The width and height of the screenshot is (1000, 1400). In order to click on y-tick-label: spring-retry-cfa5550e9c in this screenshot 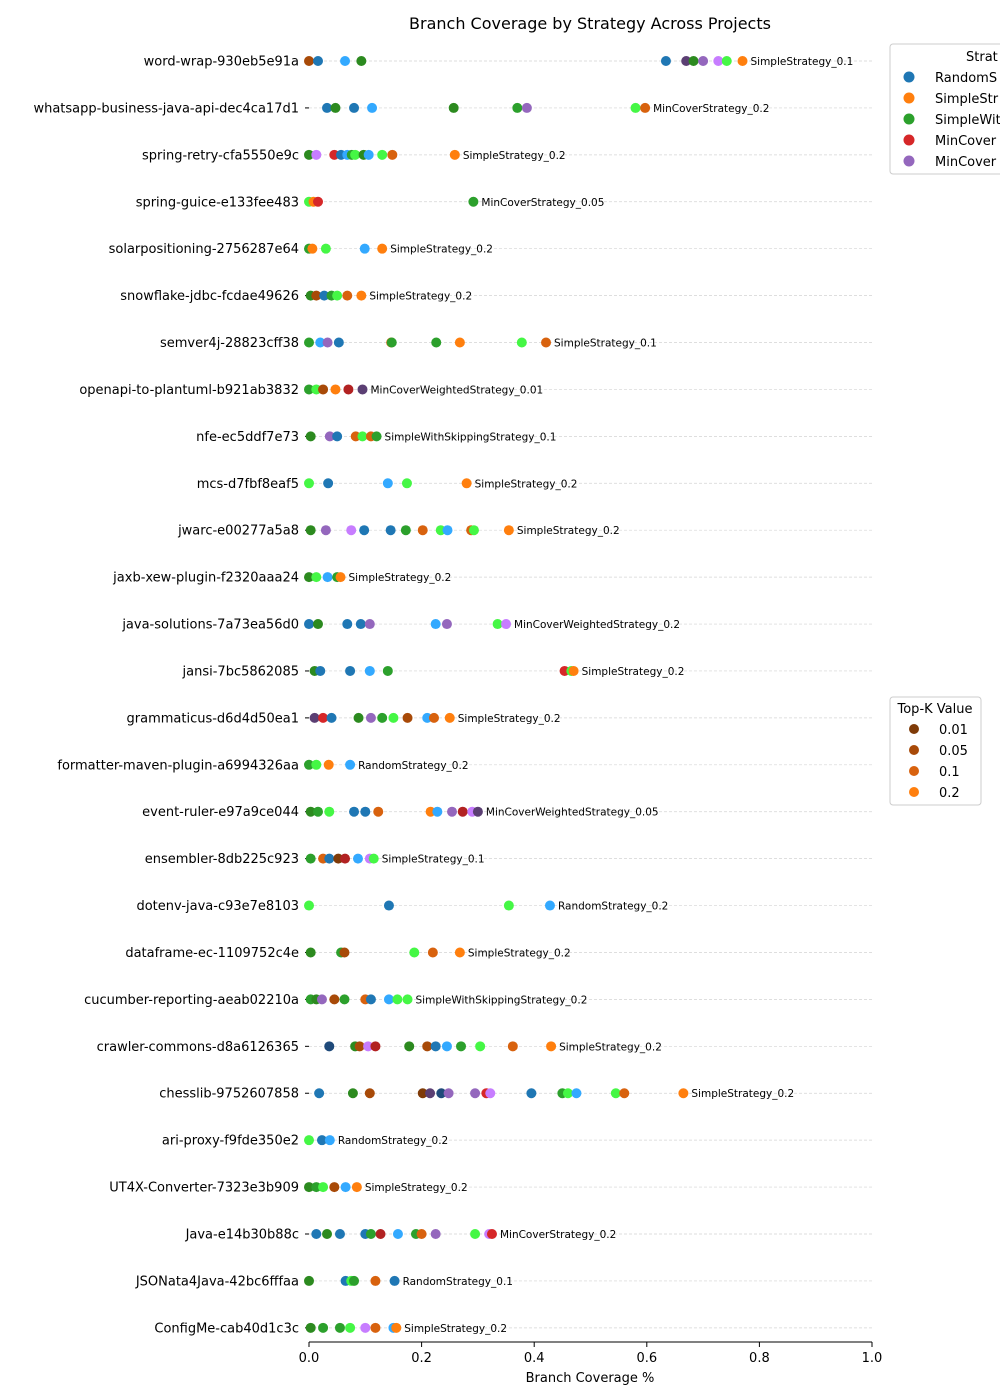, I will do `click(220, 155)`.